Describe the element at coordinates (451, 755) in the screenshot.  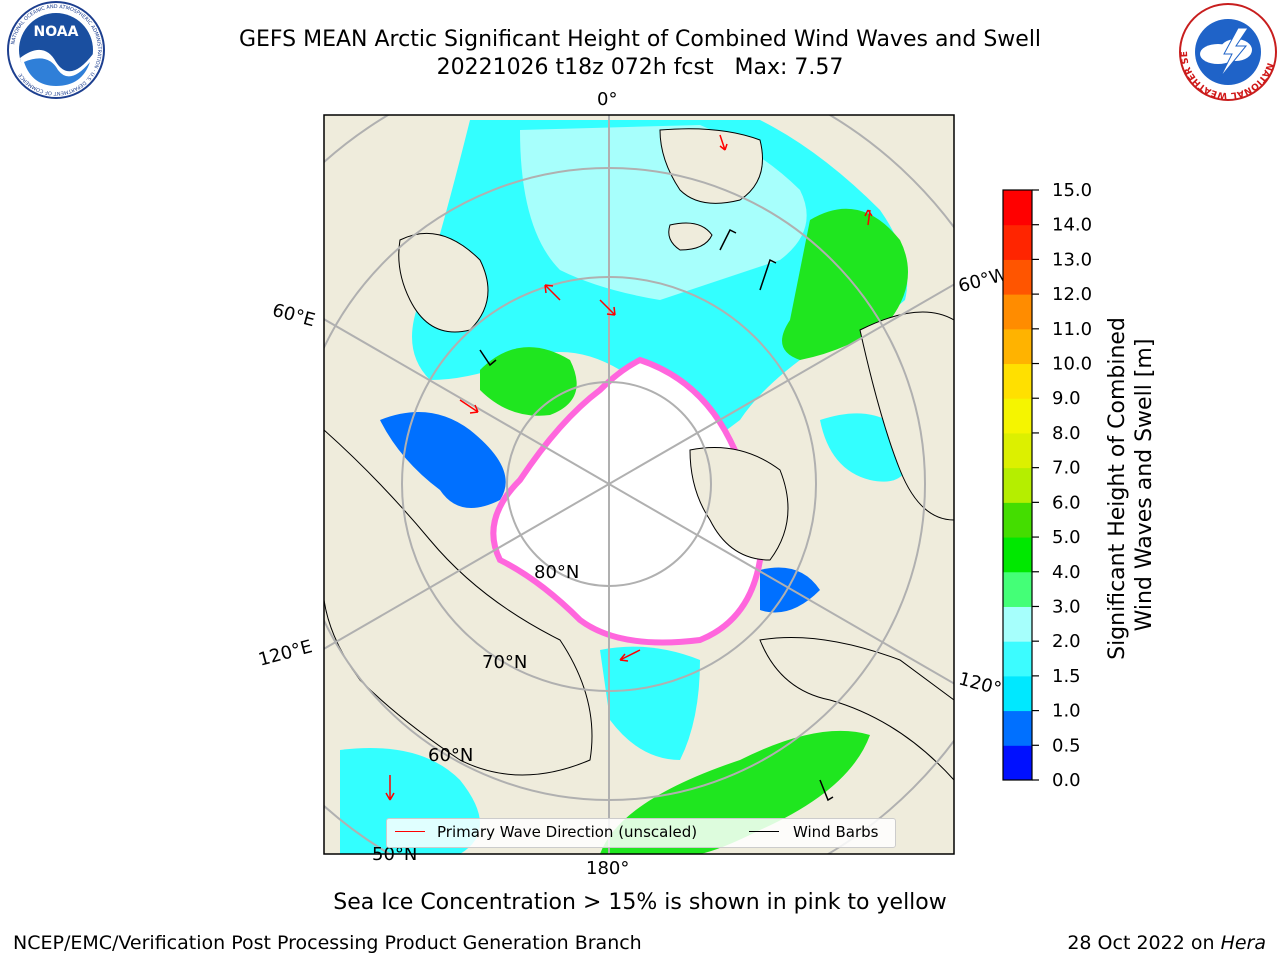
I see `lat-label-60n: 60°N` at that location.